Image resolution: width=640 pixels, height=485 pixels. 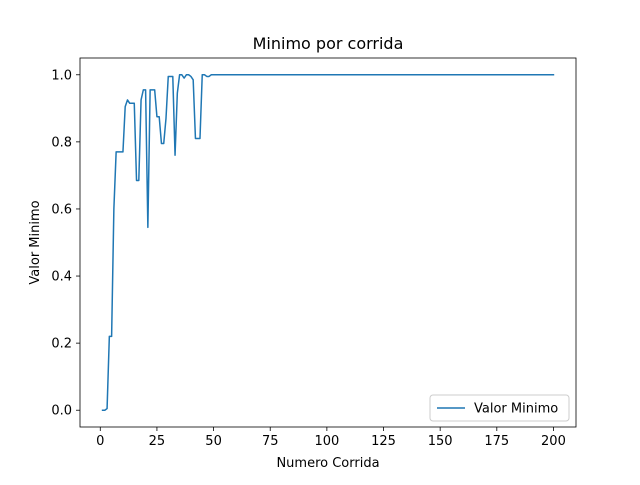 What do you see at coordinates (516, 409) in the screenshot?
I see `legend-label: Valor Minimo` at bounding box center [516, 409].